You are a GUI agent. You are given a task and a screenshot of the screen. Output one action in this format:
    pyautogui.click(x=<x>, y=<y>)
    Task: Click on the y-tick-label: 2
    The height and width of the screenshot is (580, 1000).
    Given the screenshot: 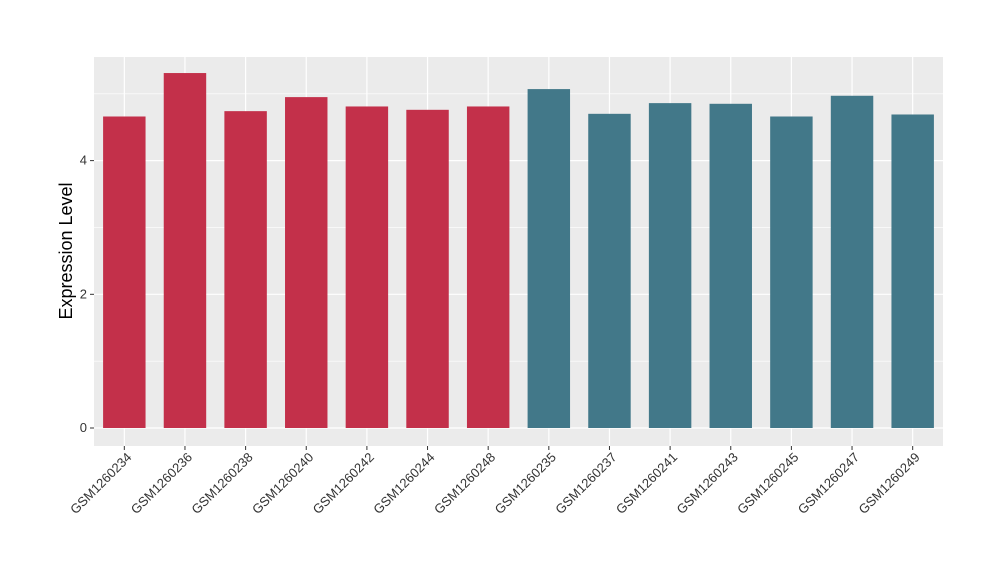 What is the action you would take?
    pyautogui.click(x=83, y=293)
    